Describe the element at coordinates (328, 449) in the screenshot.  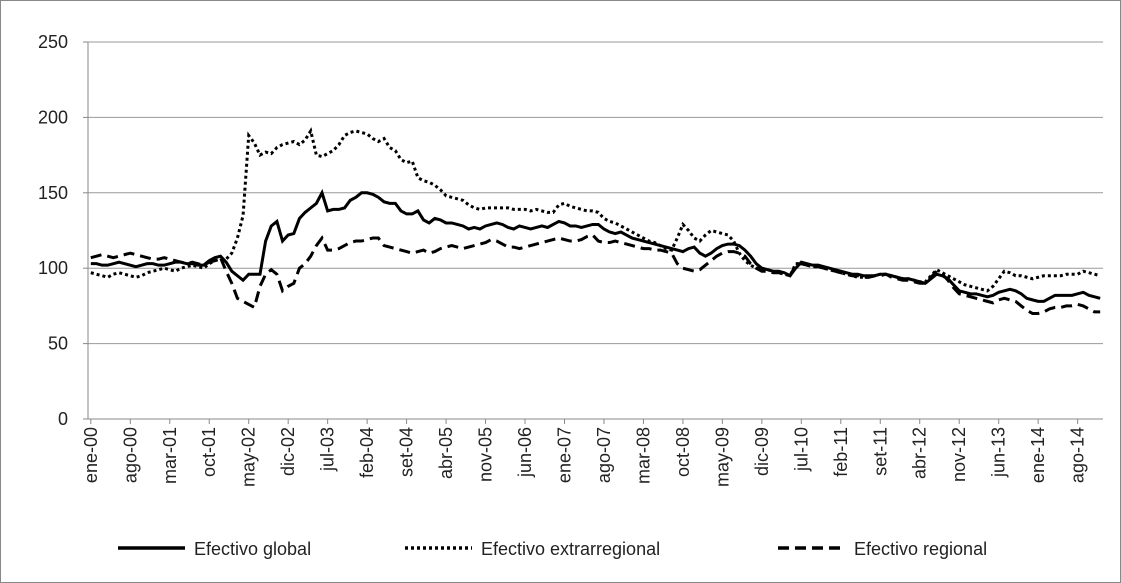
I see `x-tick-label: jul-03` at that location.